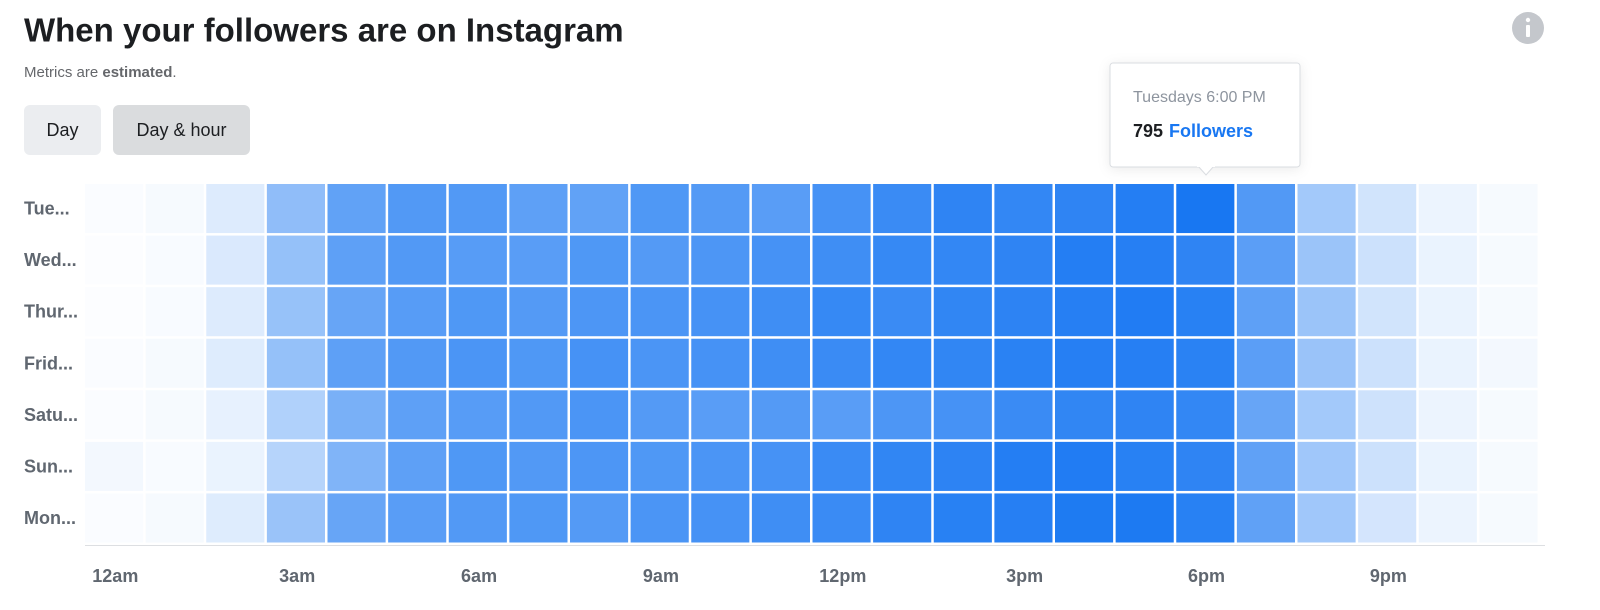  What do you see at coordinates (181, 130) in the screenshot?
I see `tab-button: Day & hour` at bounding box center [181, 130].